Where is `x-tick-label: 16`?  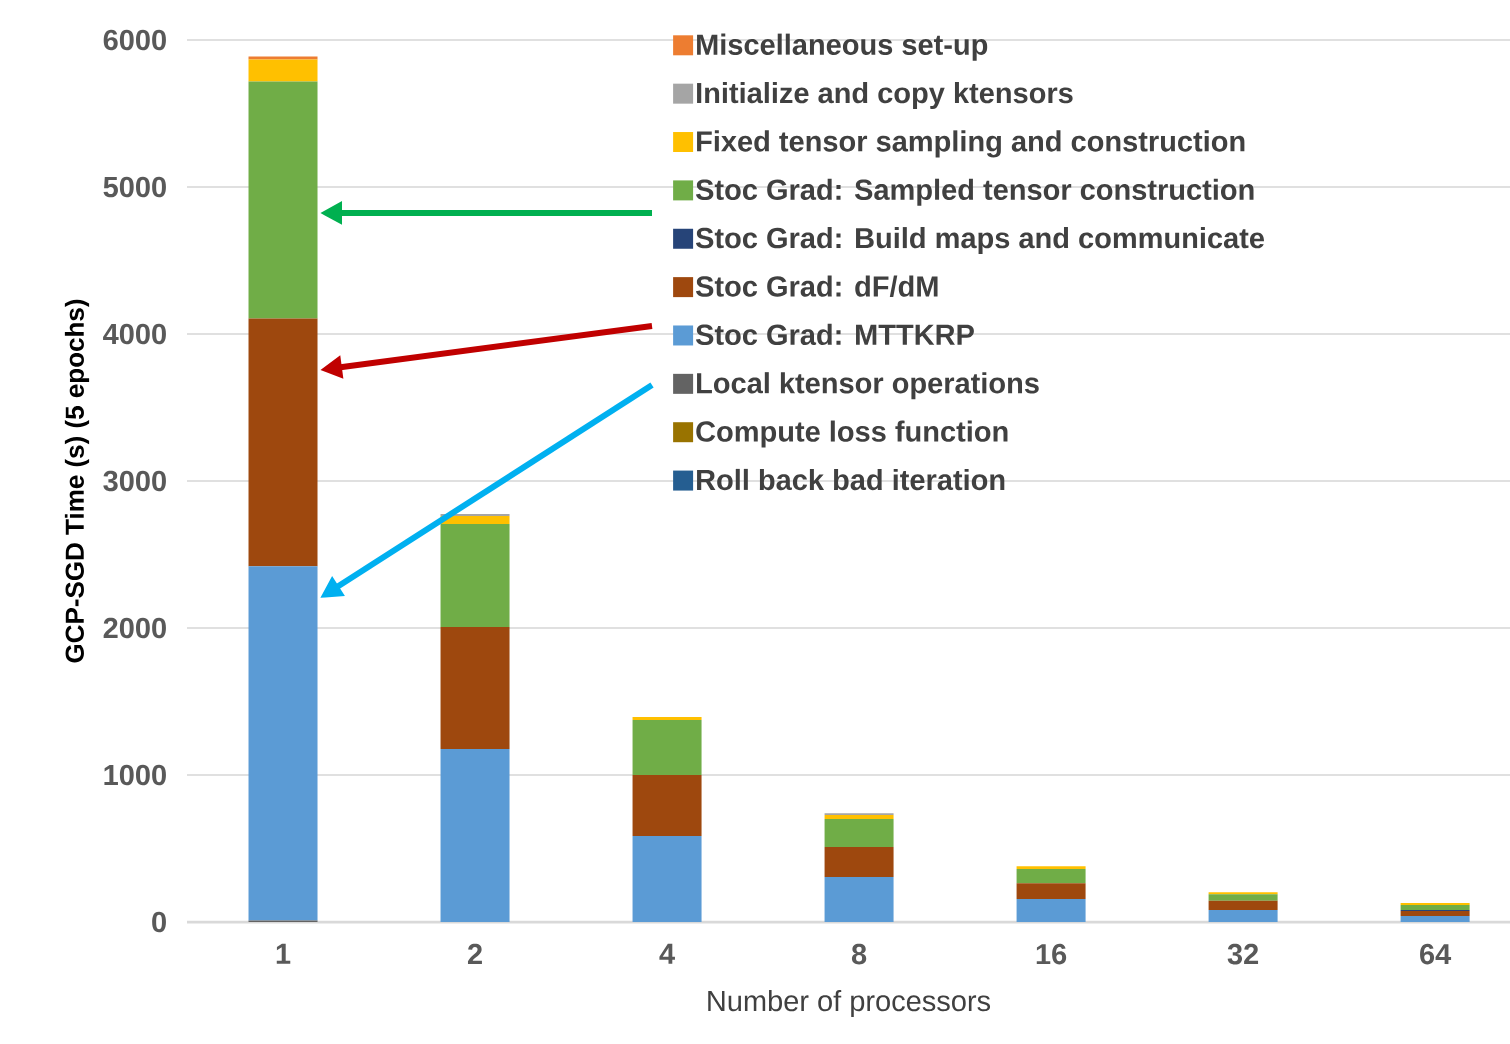 x-tick-label: 16 is located at coordinates (1051, 954).